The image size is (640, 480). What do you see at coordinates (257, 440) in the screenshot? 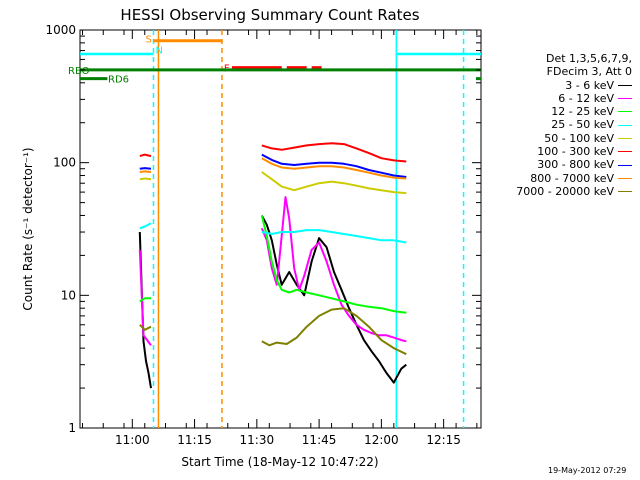
I see `x-tick-label: 11:30` at bounding box center [257, 440].